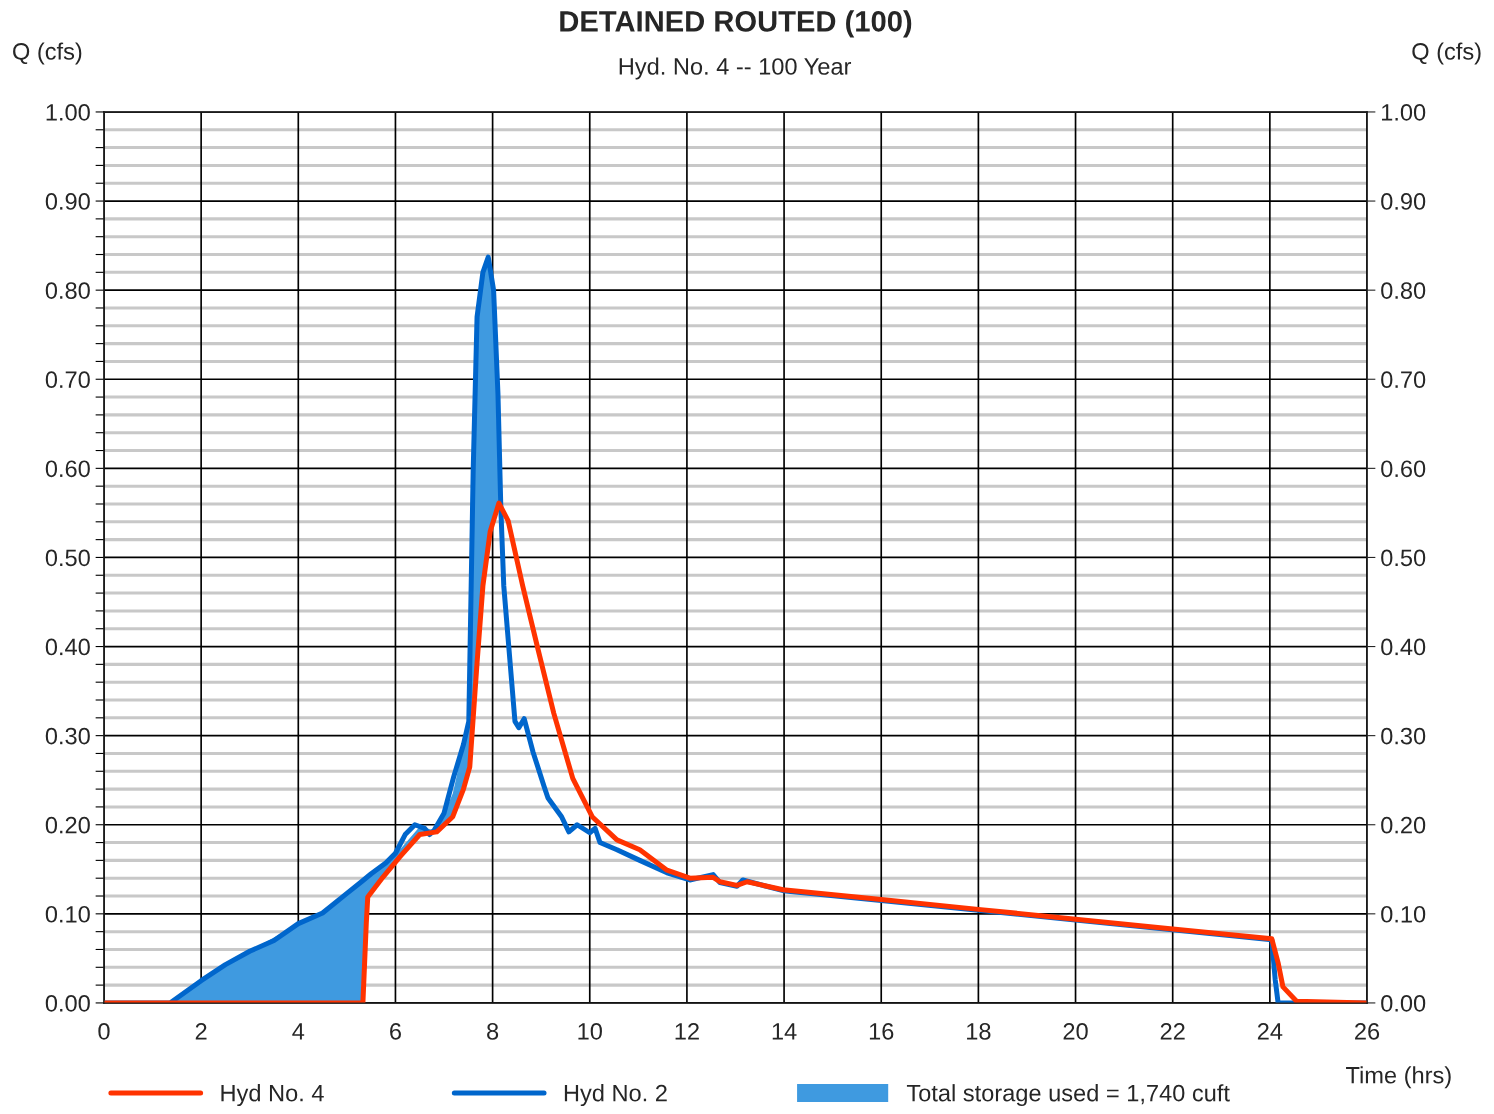  I want to click on x-tick-label: 6, so click(395, 1031).